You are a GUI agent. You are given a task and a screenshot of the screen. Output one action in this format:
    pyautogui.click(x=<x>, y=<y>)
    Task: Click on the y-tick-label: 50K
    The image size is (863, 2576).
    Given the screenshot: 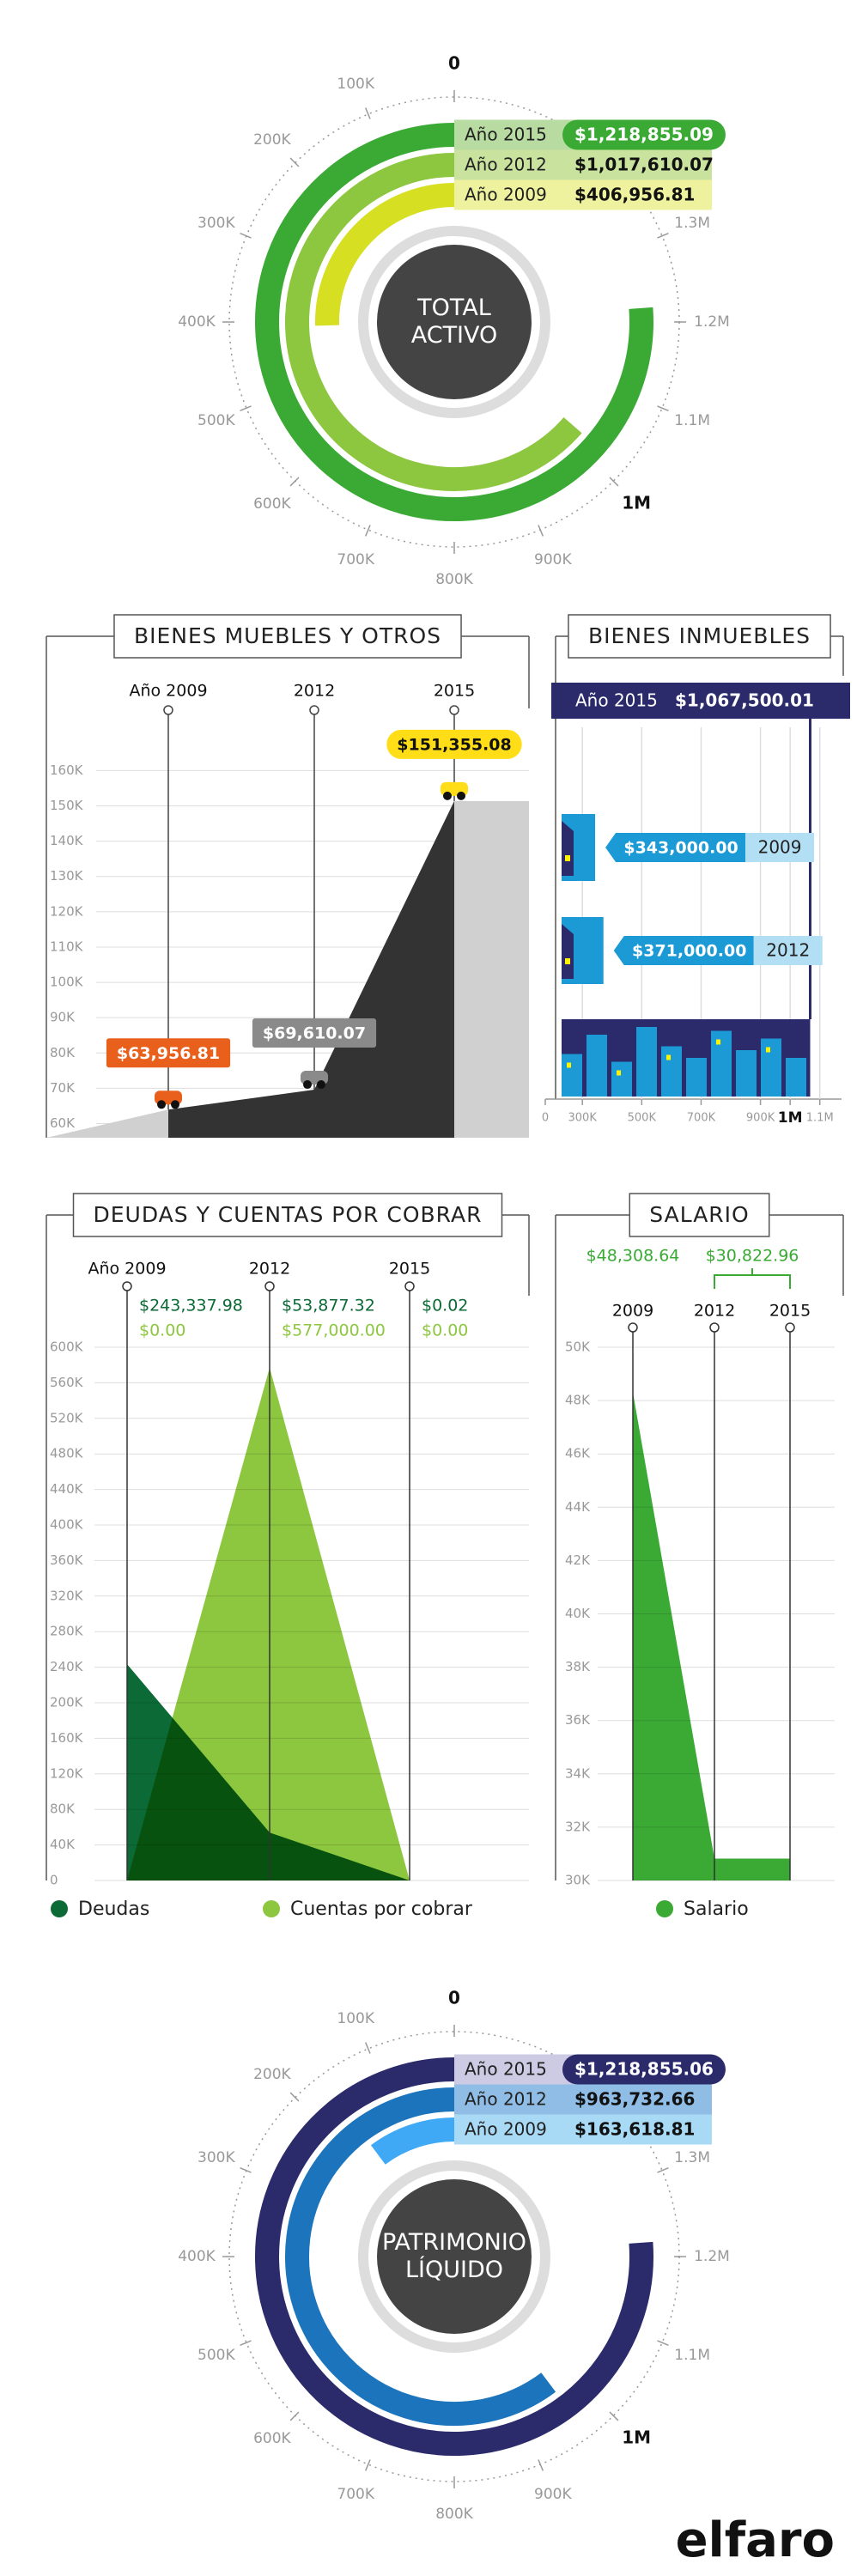 What is the action you would take?
    pyautogui.click(x=578, y=1347)
    